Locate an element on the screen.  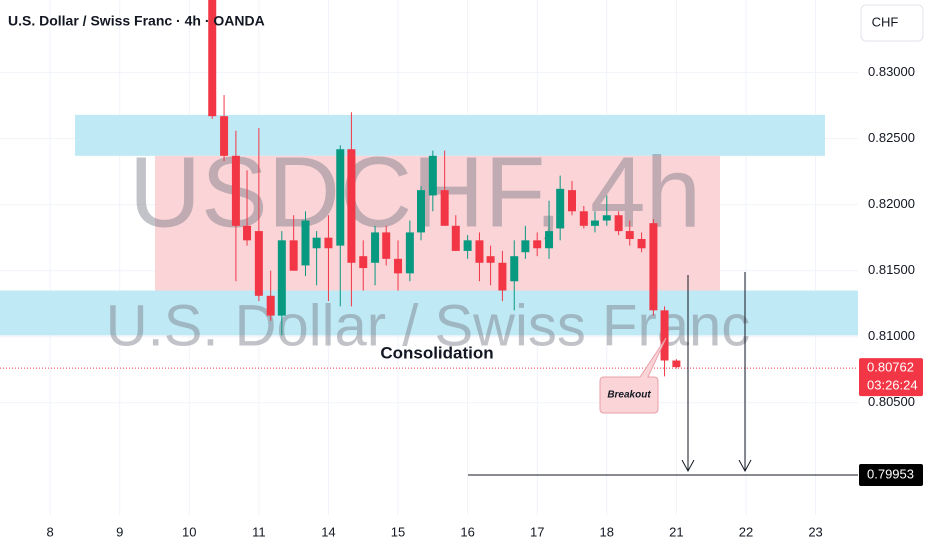
current-price-label: 0.80762 is located at coordinates (890, 367).